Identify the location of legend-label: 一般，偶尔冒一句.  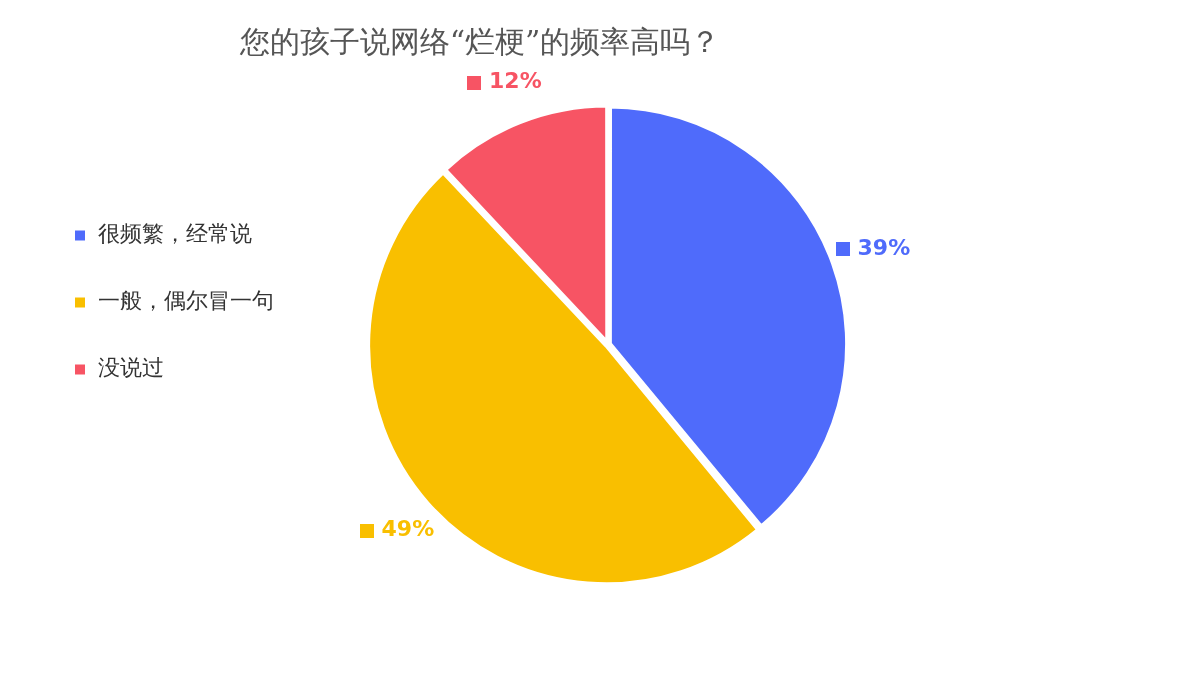
(186, 301).